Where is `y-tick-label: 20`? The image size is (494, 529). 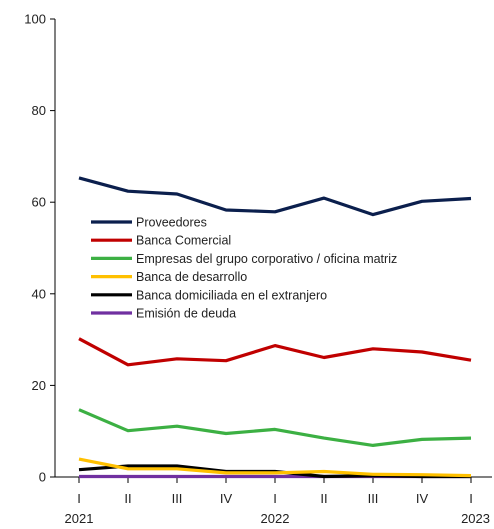 y-tick-label: 20 is located at coordinates (39, 385).